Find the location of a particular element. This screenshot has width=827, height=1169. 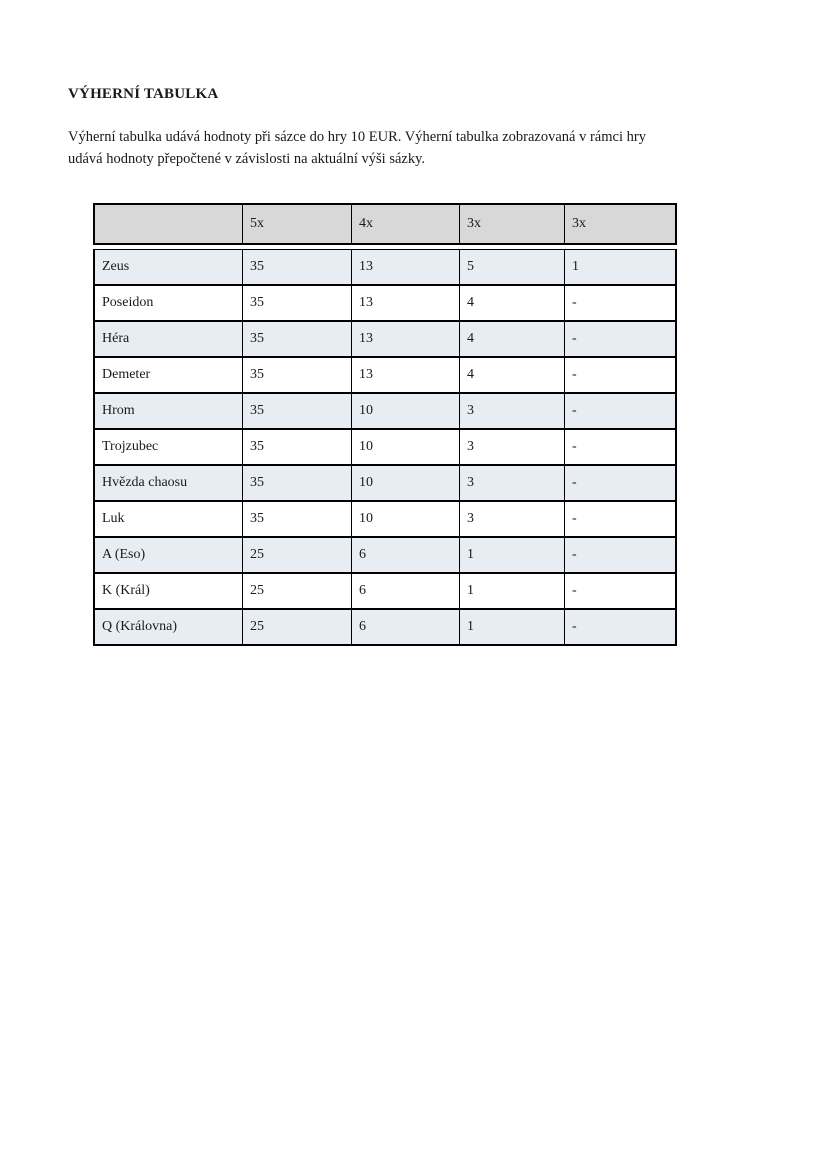

table-row: Héra 35 13 4 - is located at coordinates (385, 338).